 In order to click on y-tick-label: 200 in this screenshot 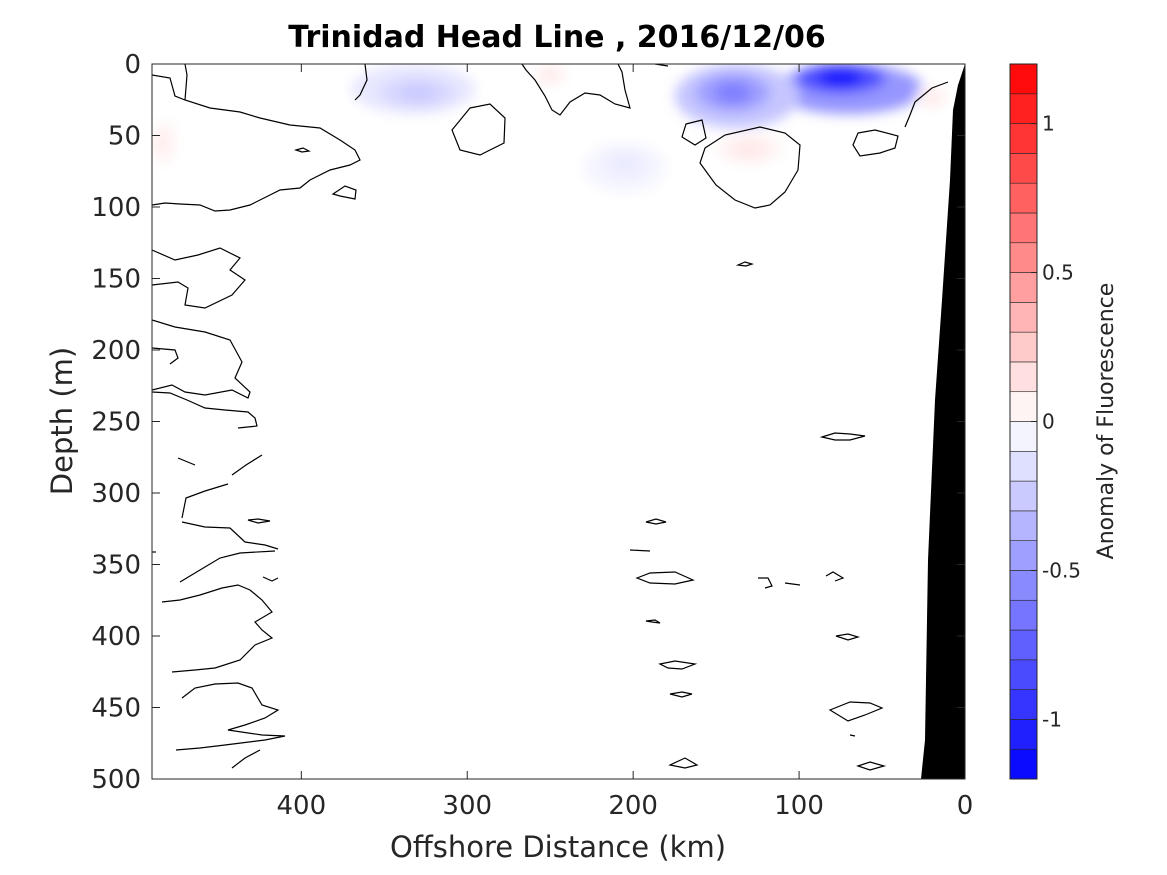, I will do `click(116, 351)`.